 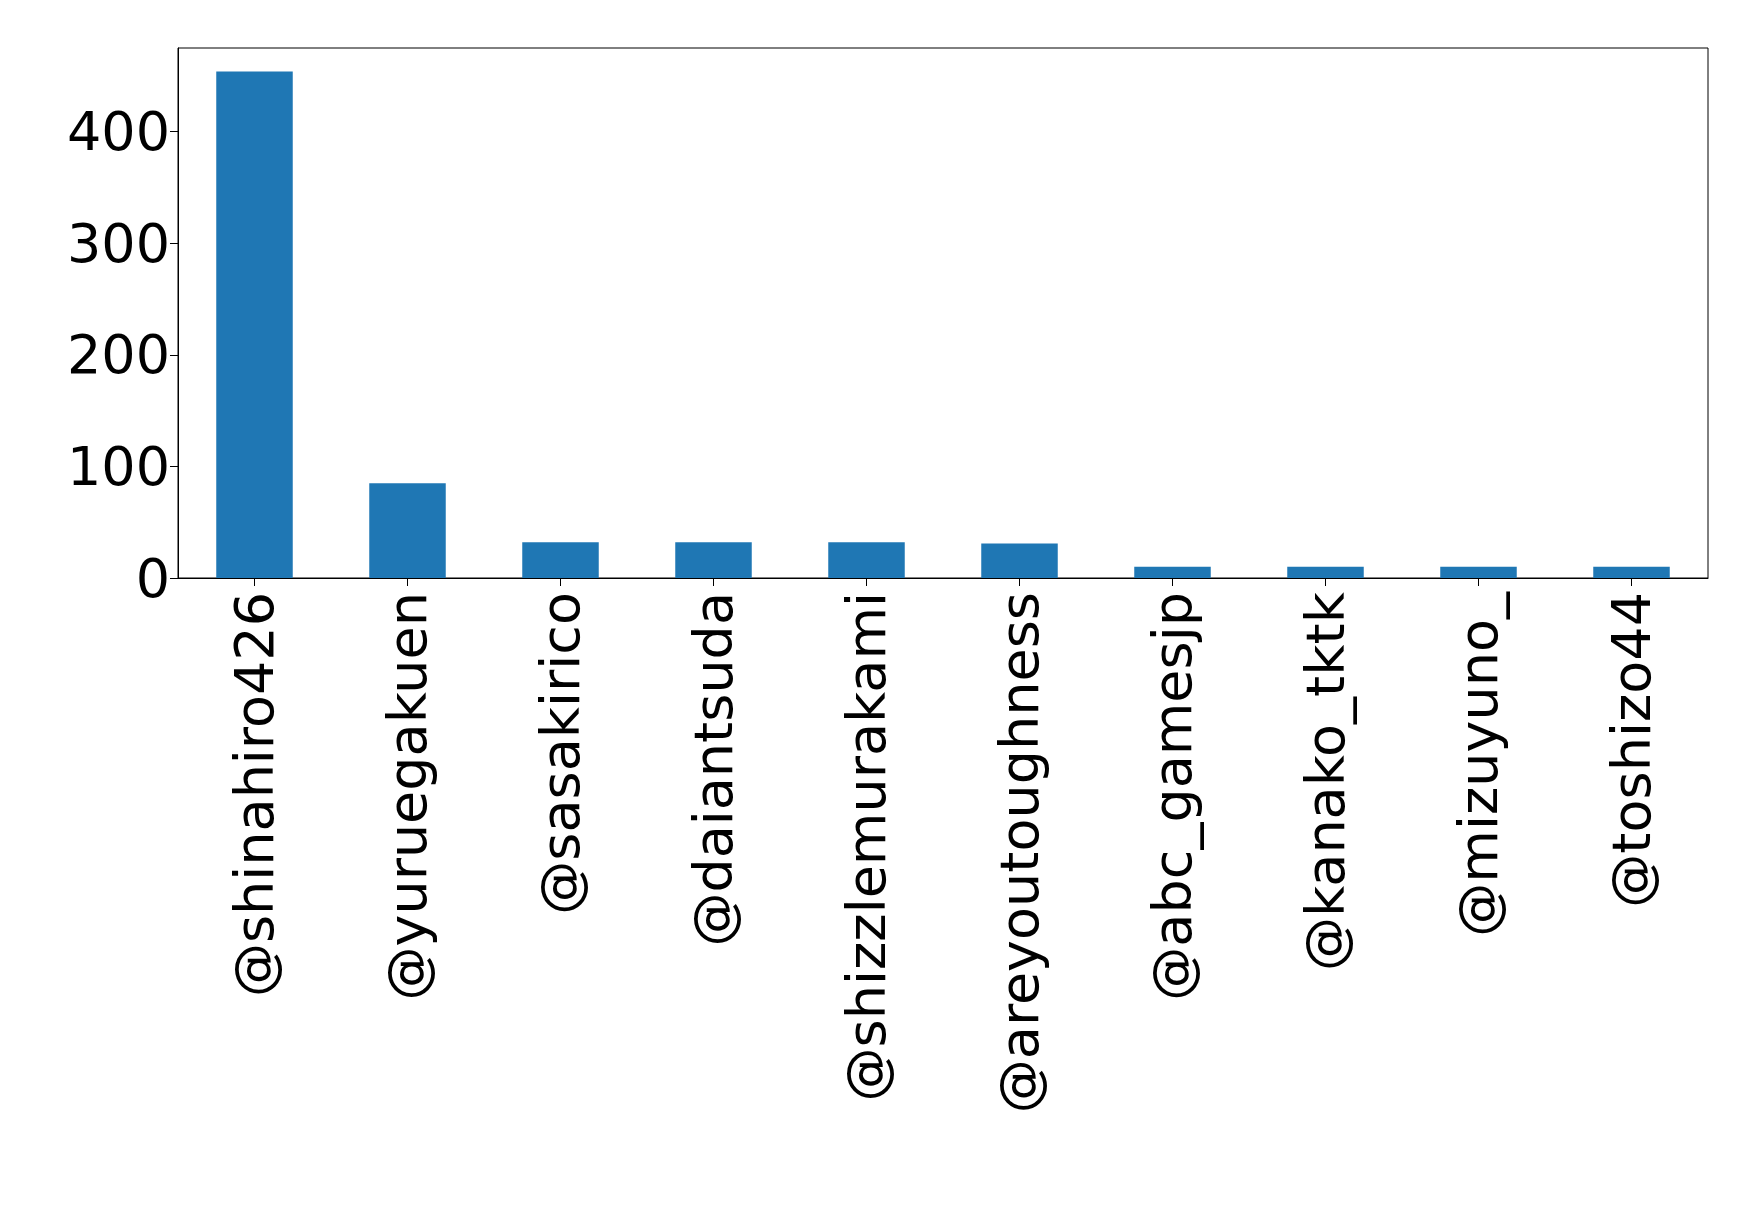 I want to click on y-tick-label: 400, so click(x=118, y=132).